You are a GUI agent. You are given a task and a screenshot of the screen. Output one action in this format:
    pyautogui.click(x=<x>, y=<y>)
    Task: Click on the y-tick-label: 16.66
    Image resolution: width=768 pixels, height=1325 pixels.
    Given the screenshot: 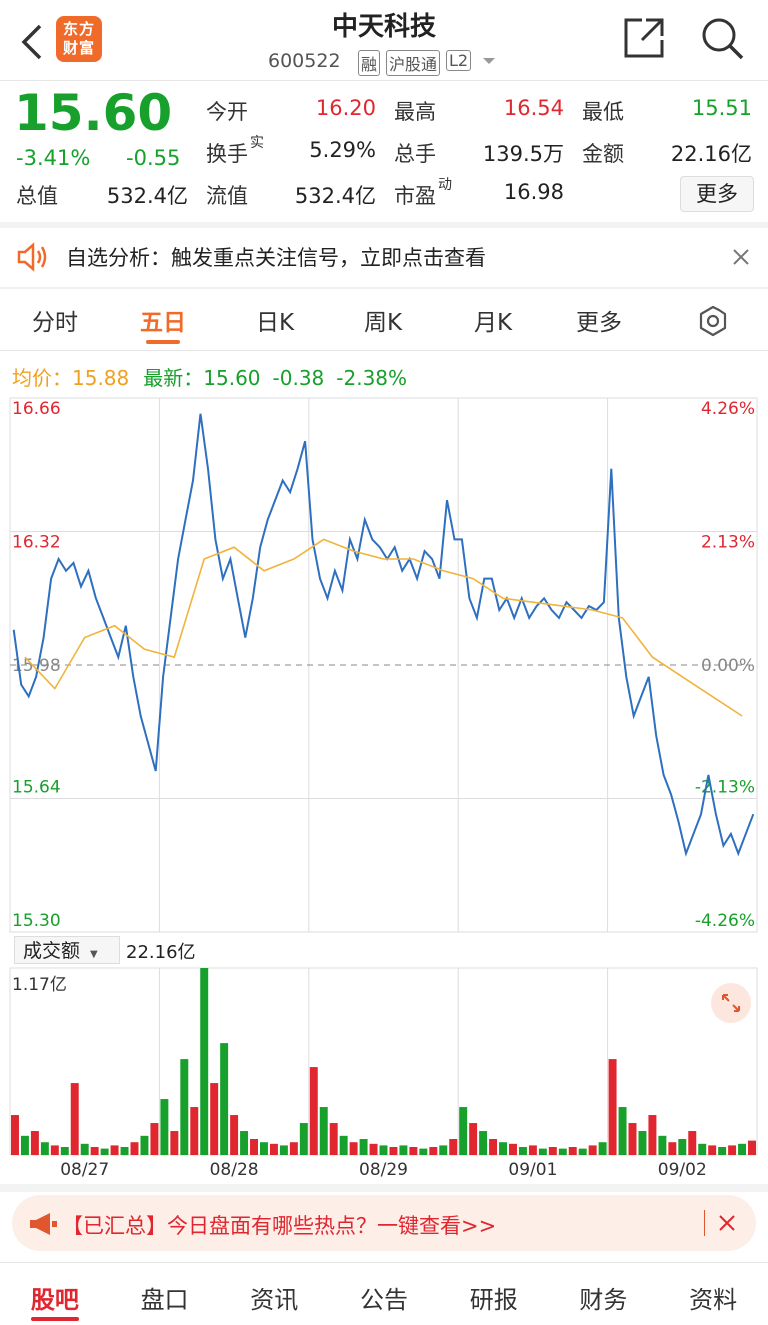 What is the action you would take?
    pyautogui.click(x=36, y=409)
    